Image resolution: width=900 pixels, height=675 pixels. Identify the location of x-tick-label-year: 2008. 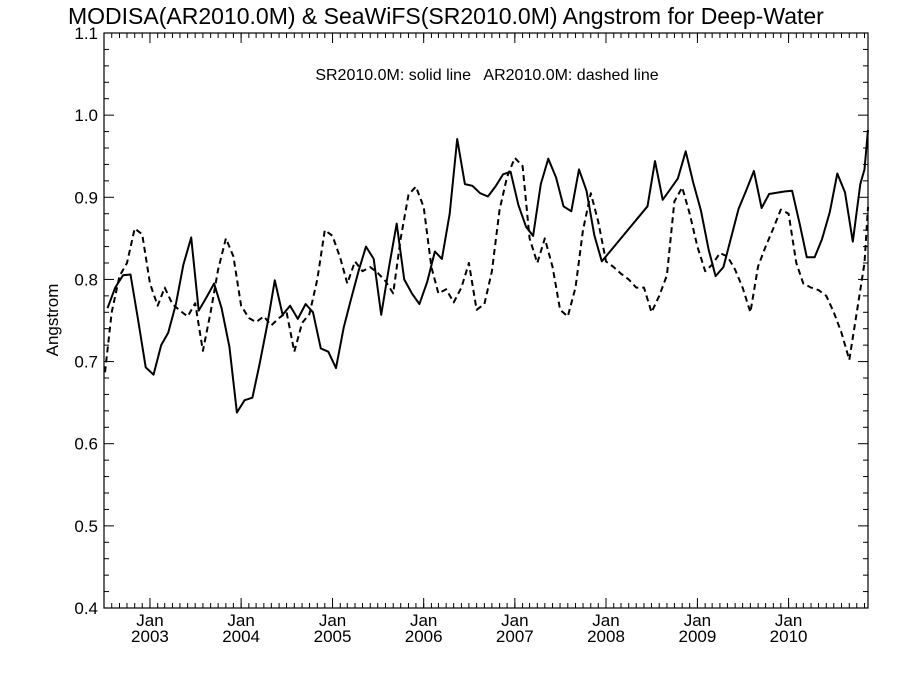
(606, 636).